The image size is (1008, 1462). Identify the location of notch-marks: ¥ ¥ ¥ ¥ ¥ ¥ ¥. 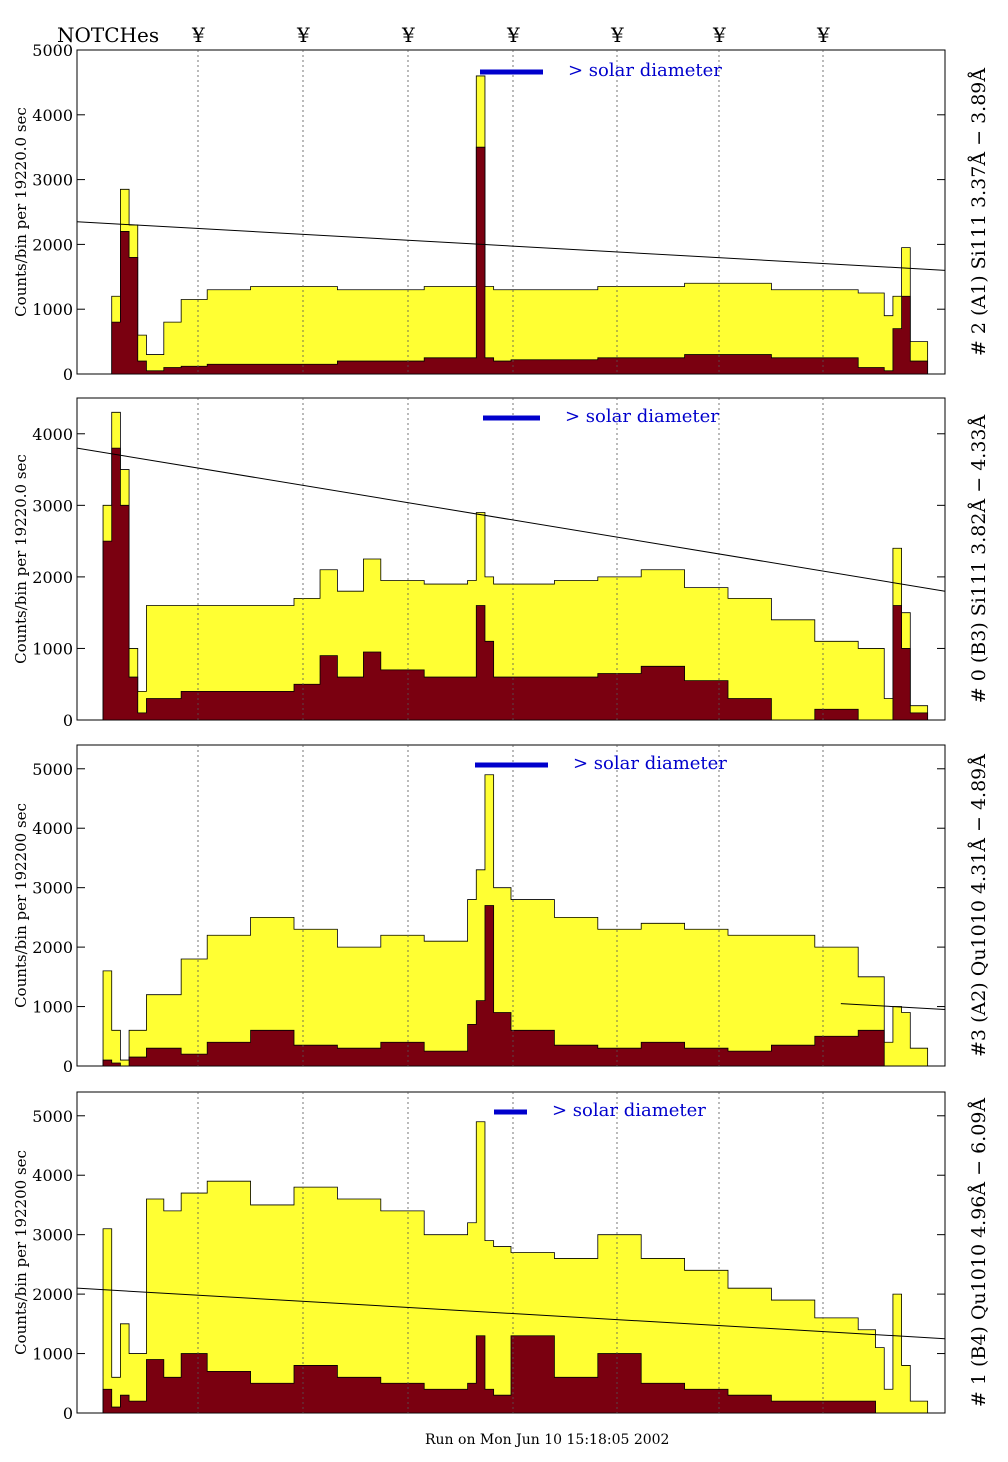
(510, 35).